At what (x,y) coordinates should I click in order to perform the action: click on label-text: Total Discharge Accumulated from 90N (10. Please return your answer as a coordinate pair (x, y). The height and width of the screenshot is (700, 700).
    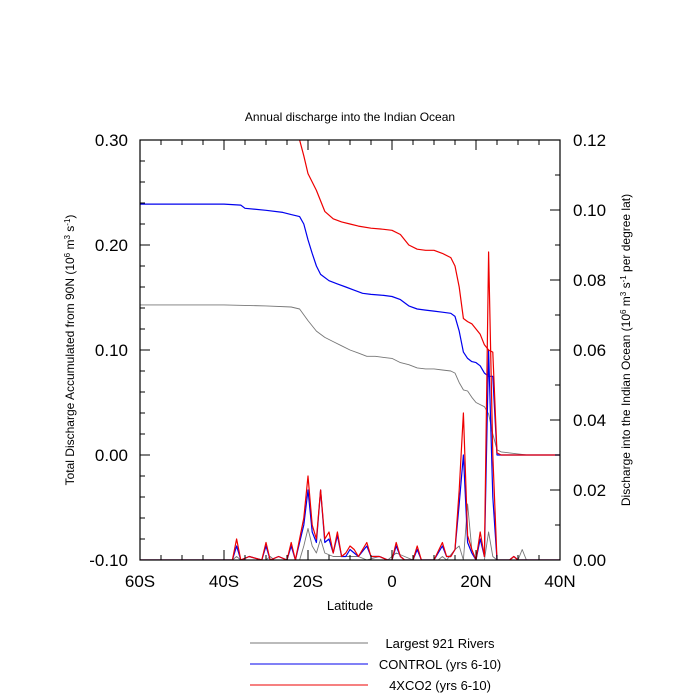
    Looking at the image, I should click on (70, 371).